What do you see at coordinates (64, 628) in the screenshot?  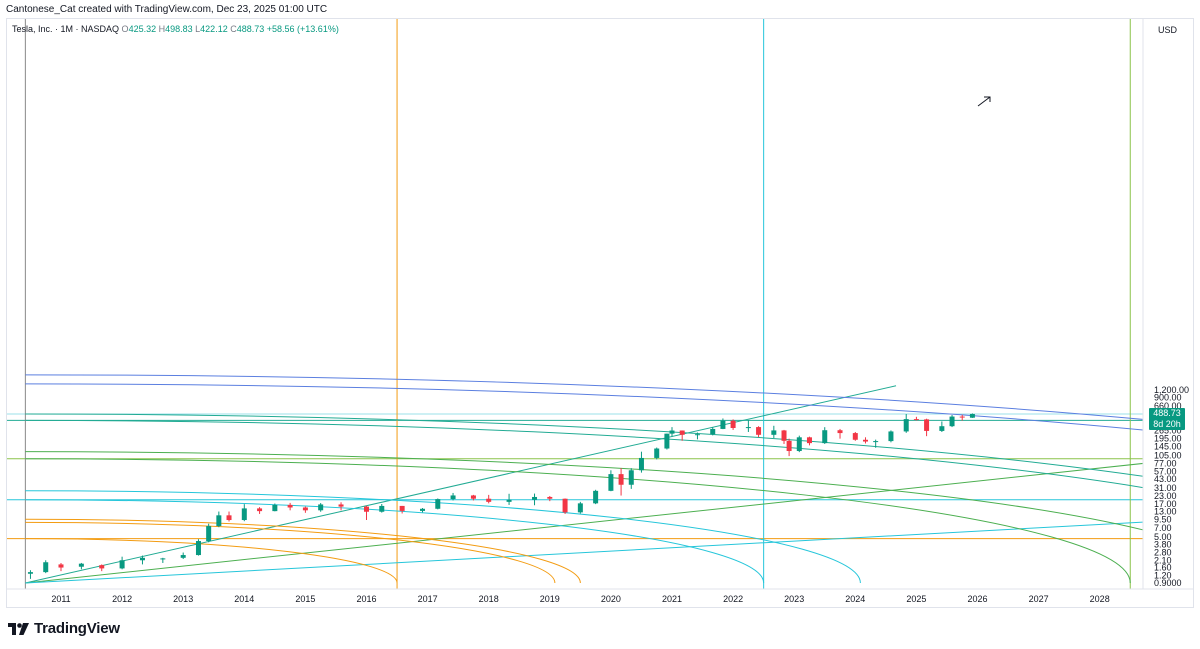 I see `tradingview-logo: TradingView` at bounding box center [64, 628].